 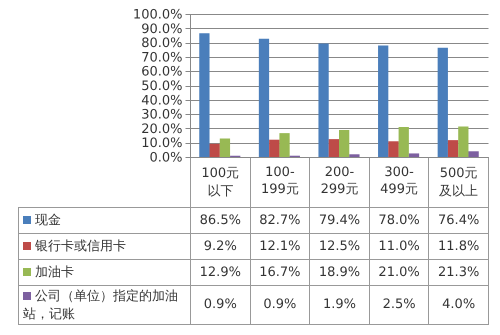 I want to click on y-tick-label: 60.0%, so click(x=161, y=72).